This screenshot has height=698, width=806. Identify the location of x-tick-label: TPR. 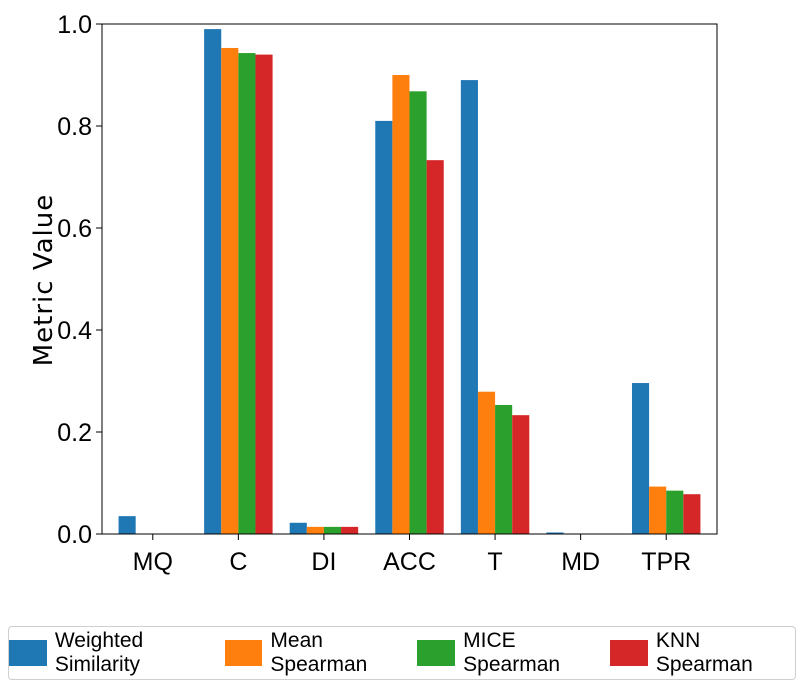
(666, 562).